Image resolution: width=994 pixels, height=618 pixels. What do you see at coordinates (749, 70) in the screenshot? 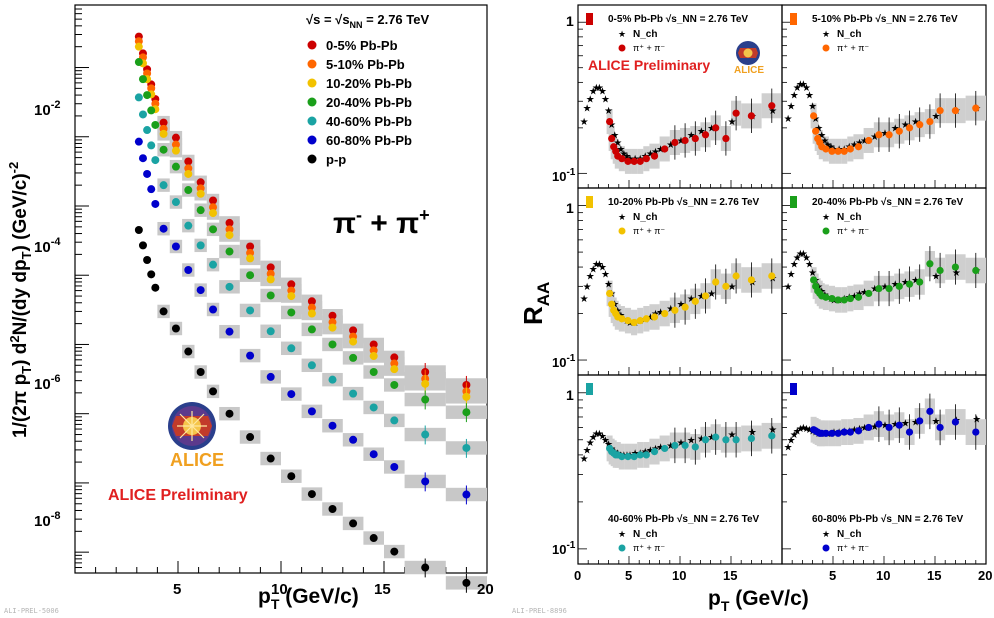
I see `alice-logo-small-text: ALICE` at bounding box center [749, 70].